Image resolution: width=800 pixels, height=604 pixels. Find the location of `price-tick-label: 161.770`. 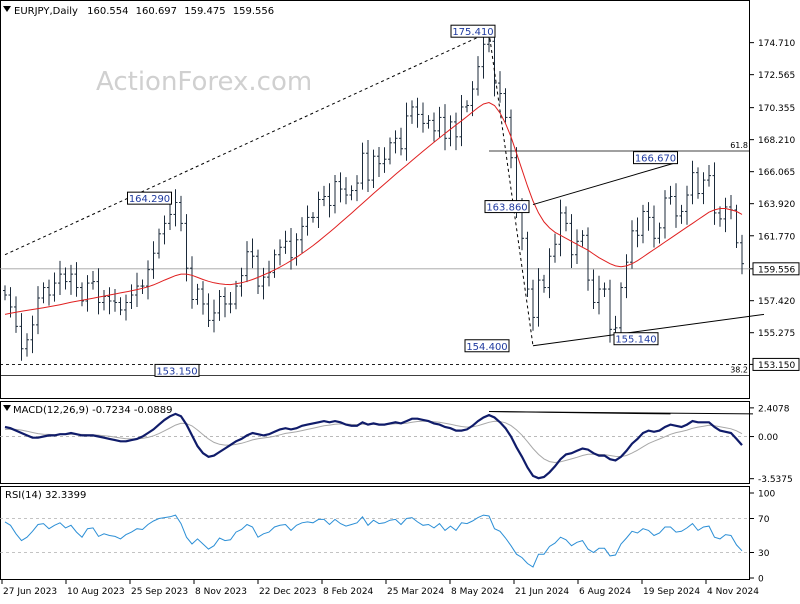

price-tick-label: 161.770 is located at coordinates (776, 237).